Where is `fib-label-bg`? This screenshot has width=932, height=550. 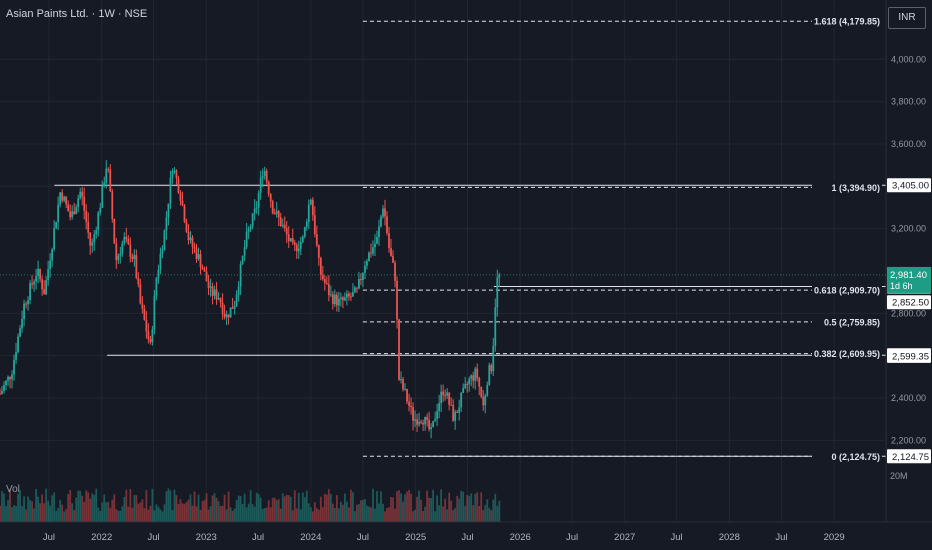 fib-label-bg is located at coordinates (847, 21).